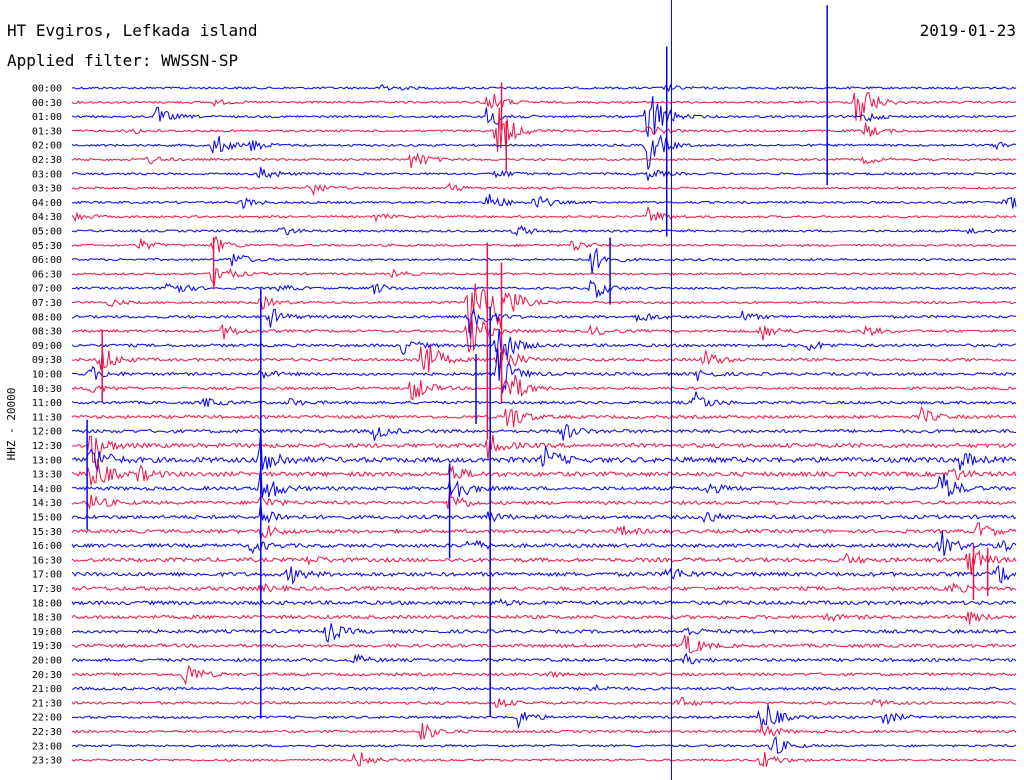  Describe the element at coordinates (47, 317) in the screenshot. I see `row-time-label: 08:00` at that location.